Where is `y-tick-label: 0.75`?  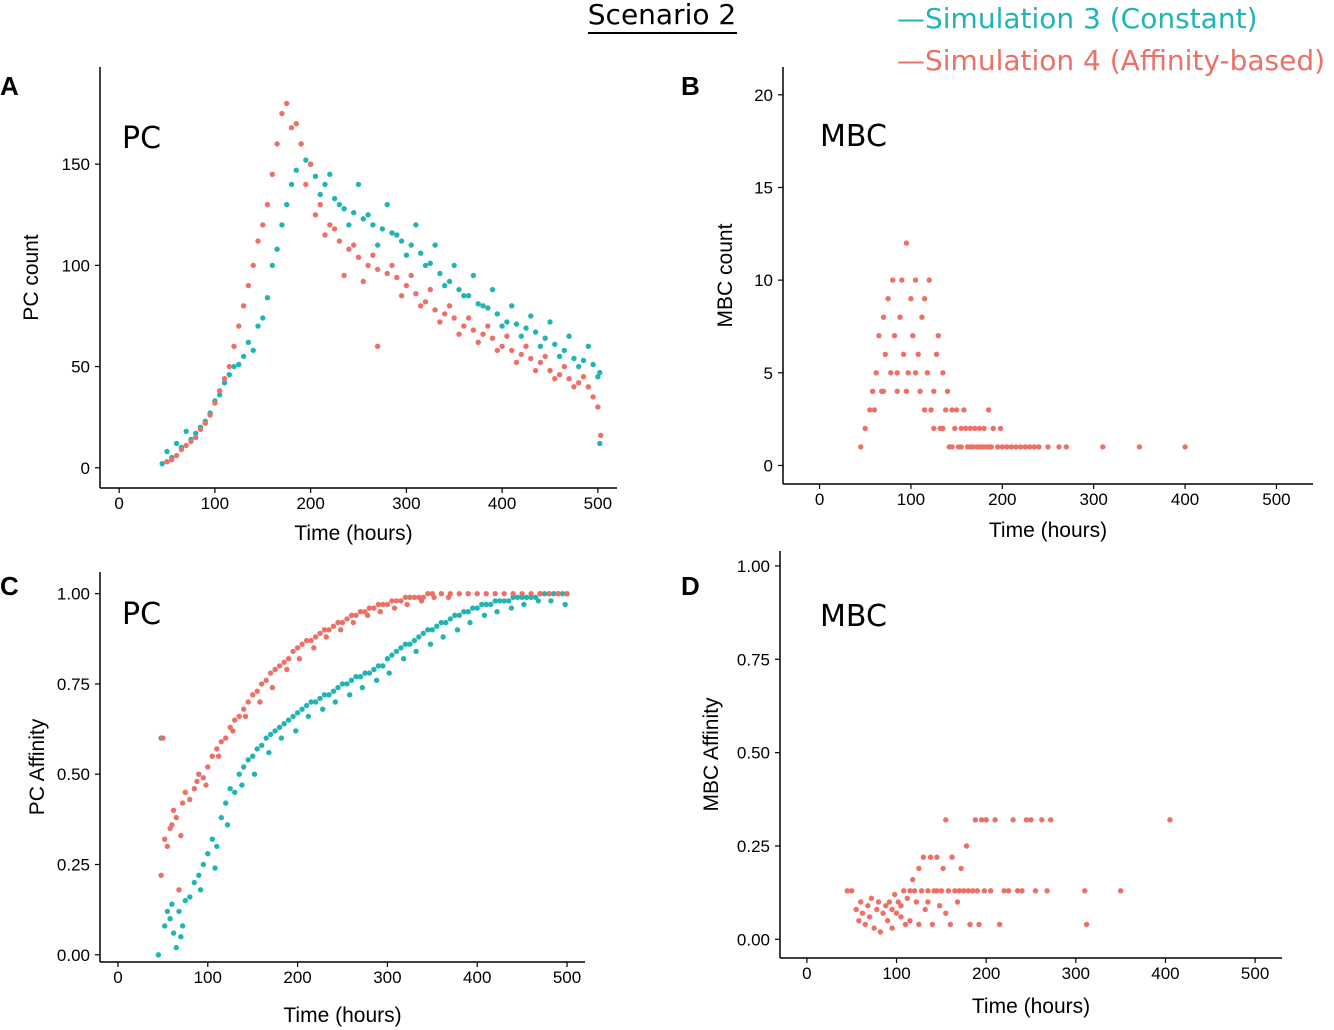 y-tick-label: 0.75 is located at coordinates (753, 659).